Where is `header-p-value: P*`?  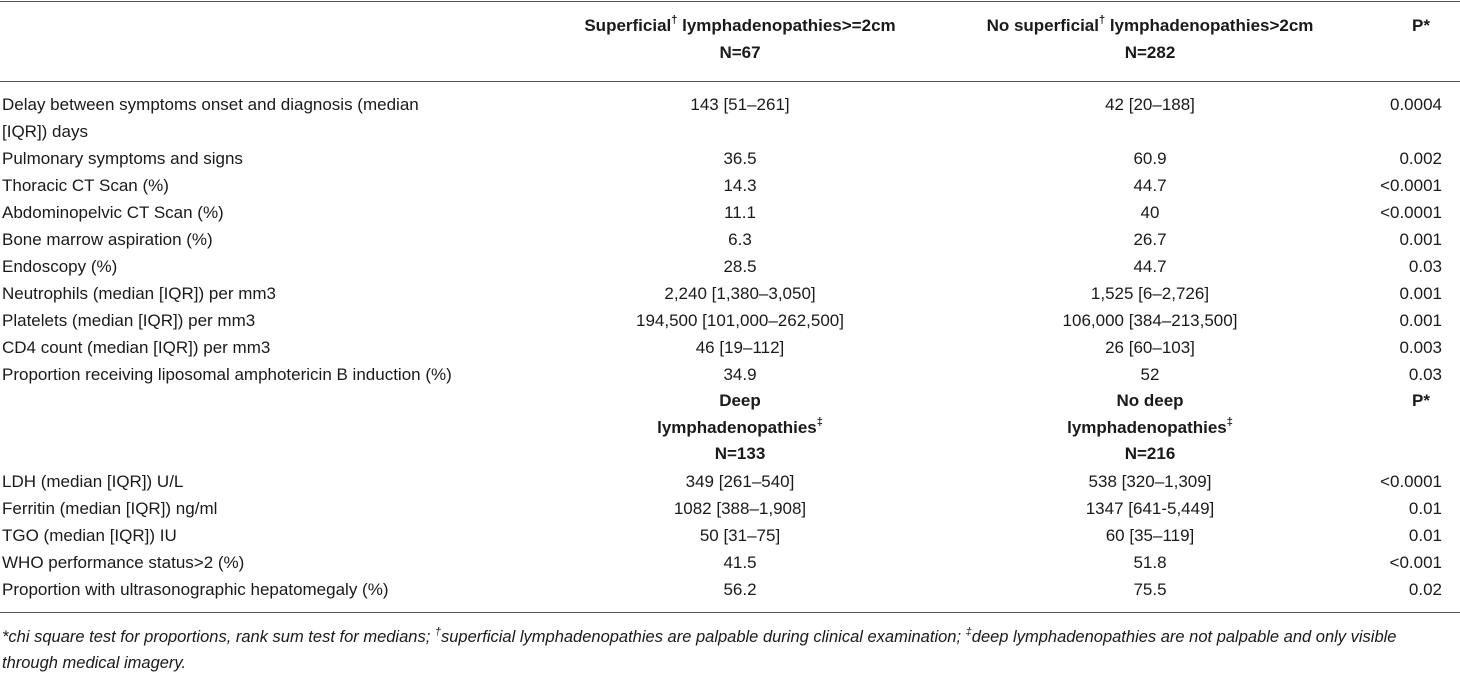
header-p-value: P* is located at coordinates (1421, 25).